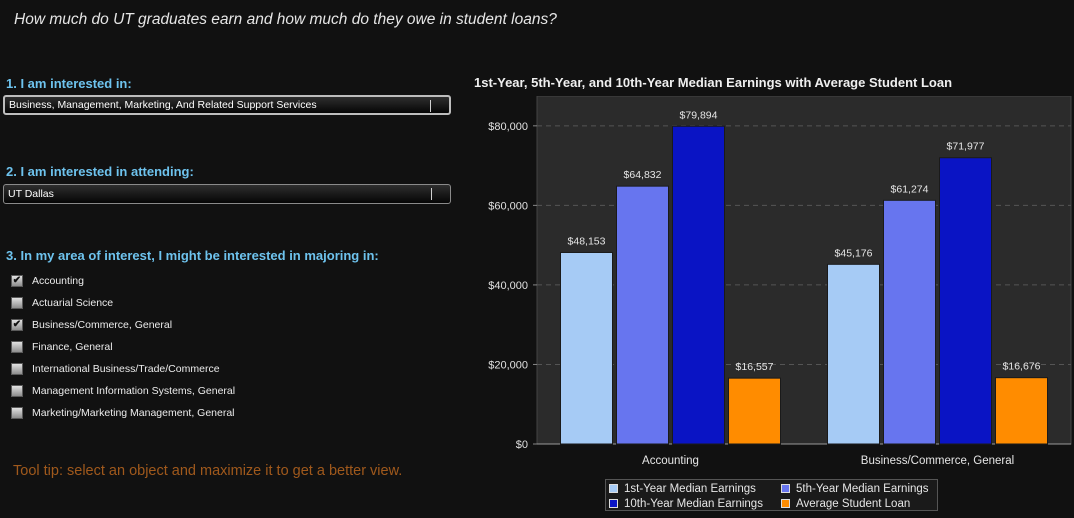 Image resolution: width=1074 pixels, height=518 pixels. Describe the element at coordinates (100, 171) in the screenshot. I see `attending-heading: 2. I am interested in attending:` at that location.